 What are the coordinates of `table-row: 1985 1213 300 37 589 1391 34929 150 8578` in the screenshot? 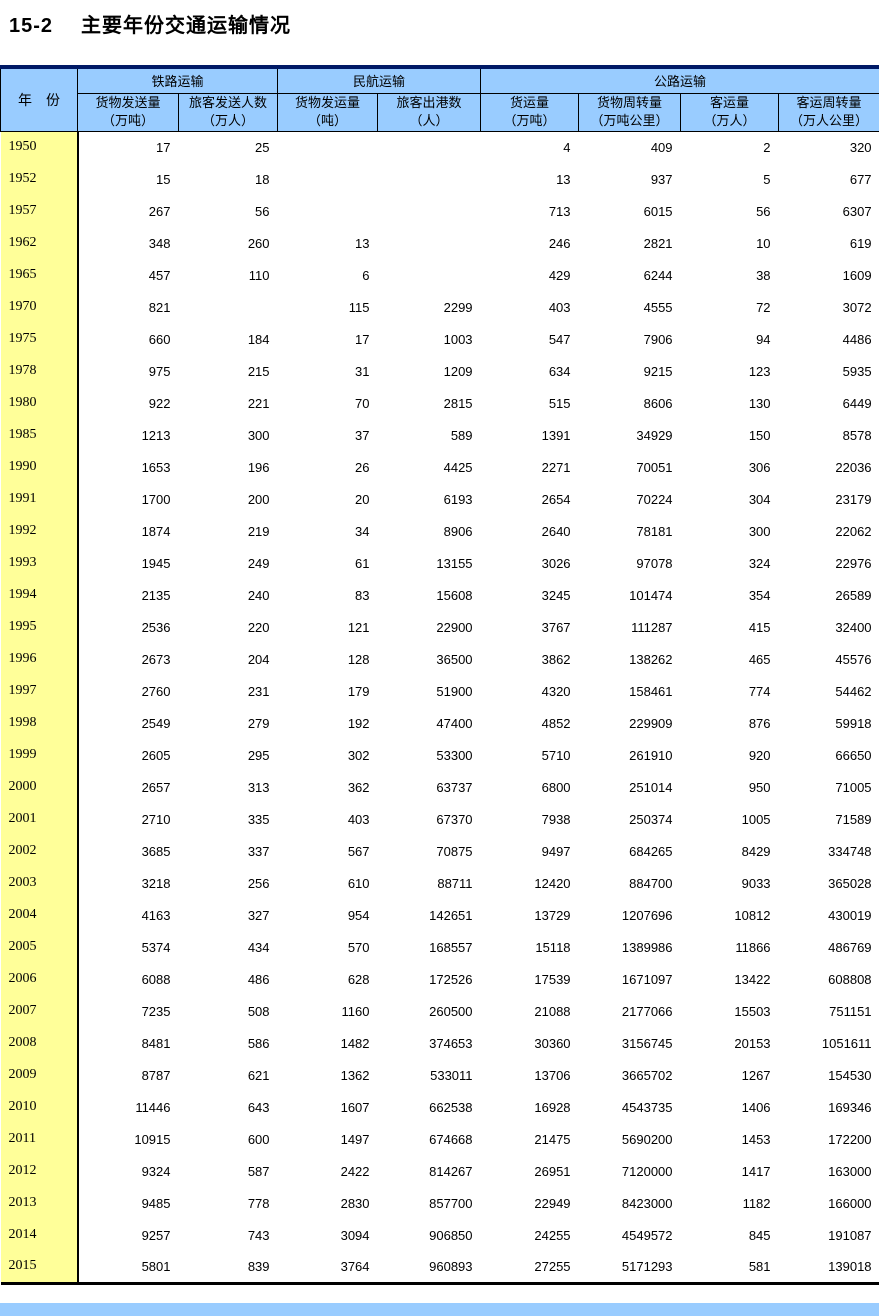 It's located at (439, 435).